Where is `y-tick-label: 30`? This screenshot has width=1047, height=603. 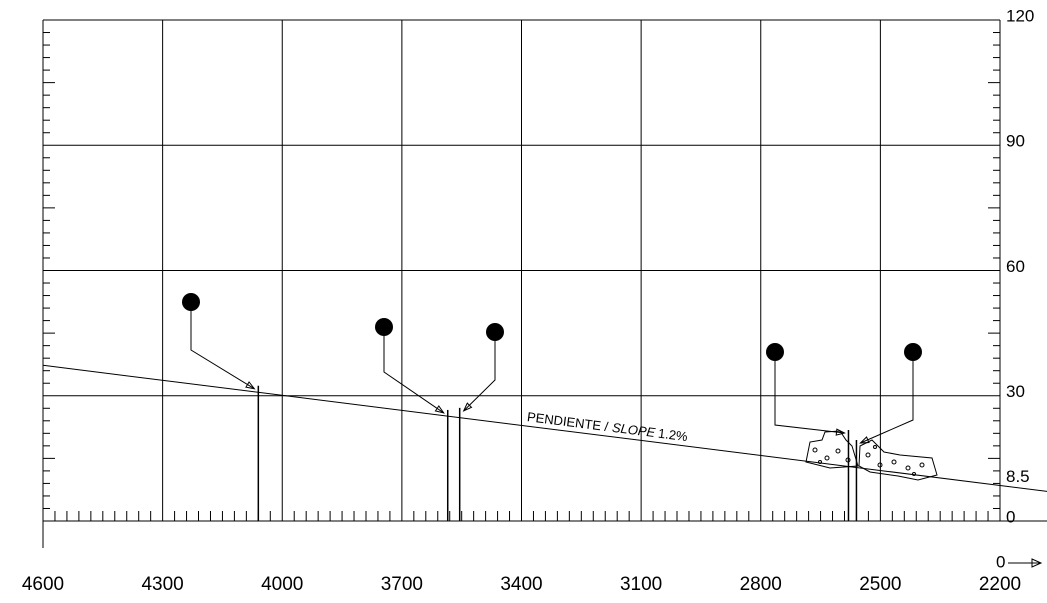
y-tick-label: 30 is located at coordinates (1015, 391).